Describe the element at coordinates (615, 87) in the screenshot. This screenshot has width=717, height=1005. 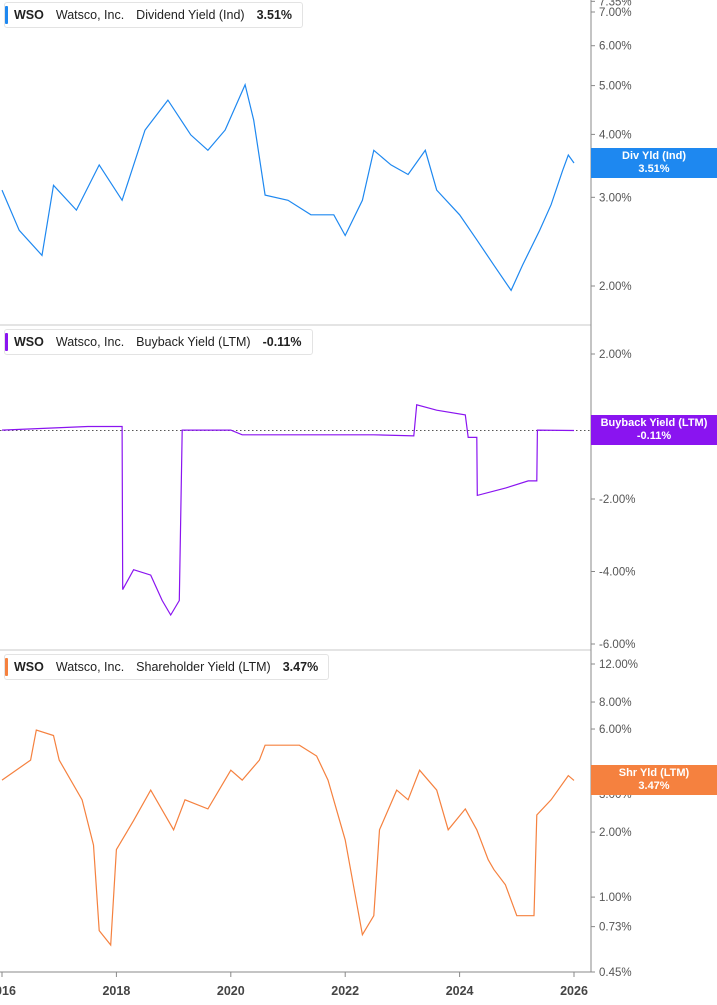
I see `y-tick-label: 5.00%` at that location.